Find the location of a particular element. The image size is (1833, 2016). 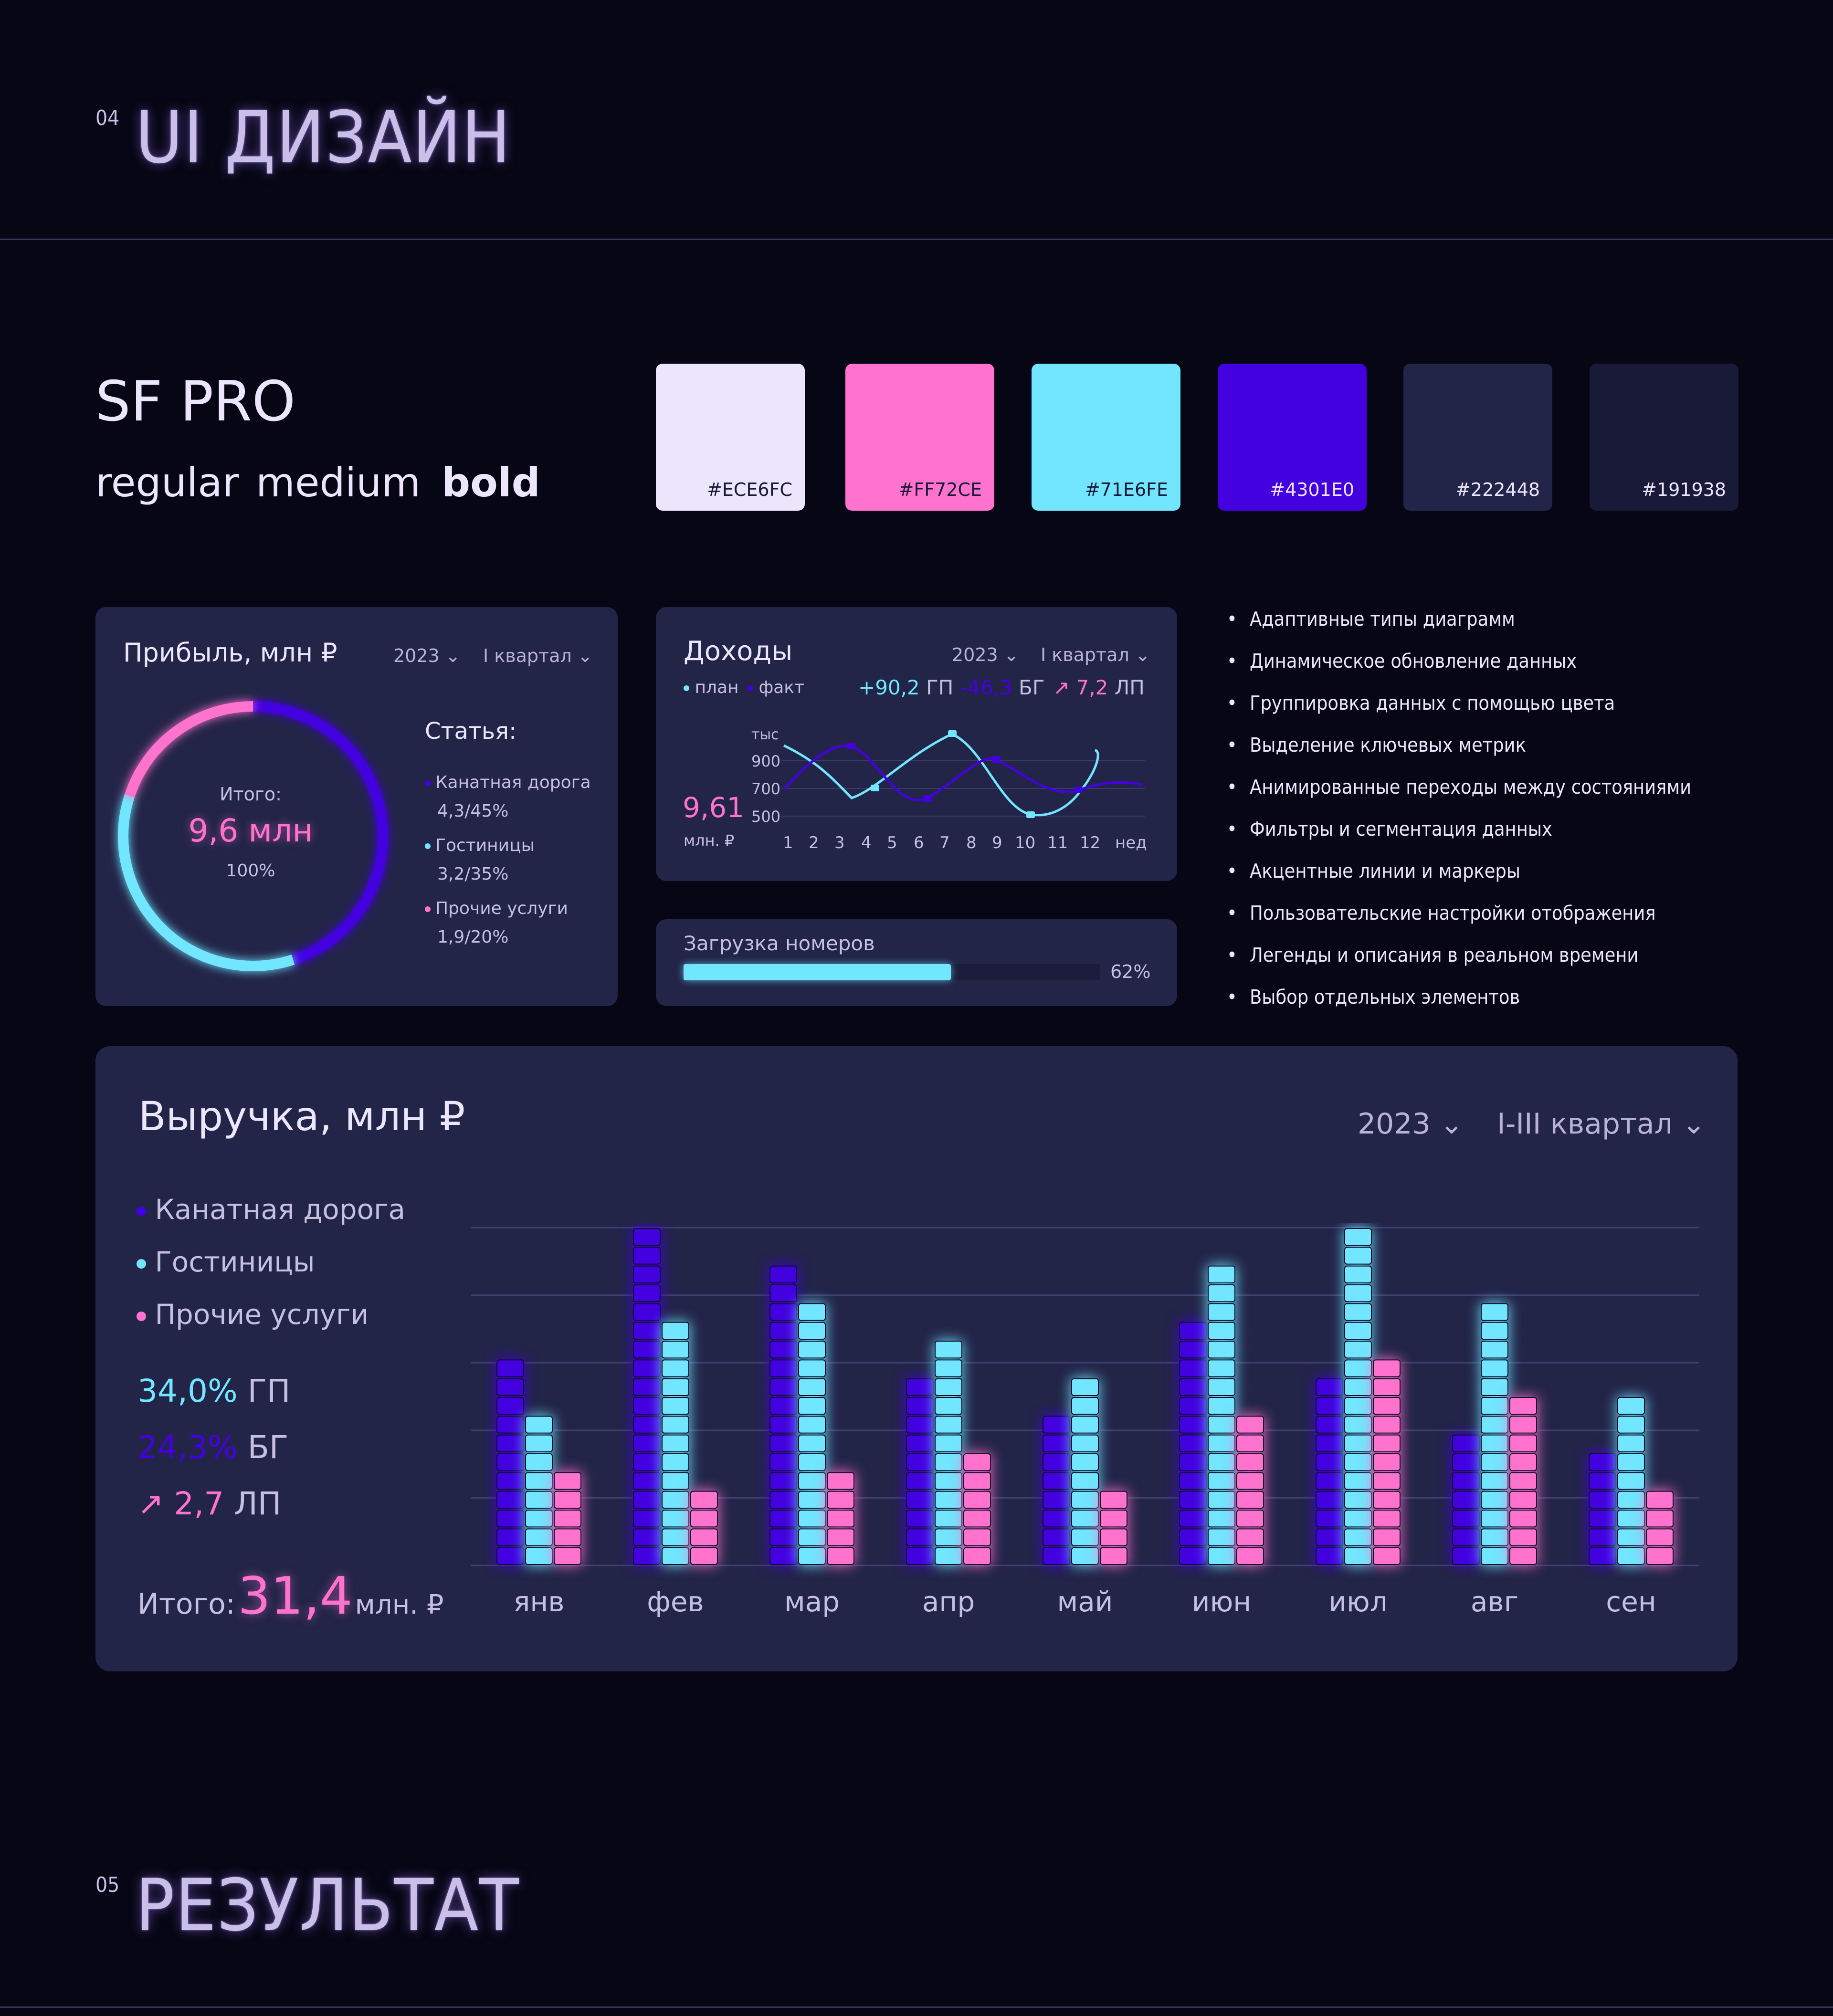

swatch-label: #191938 is located at coordinates (1684, 490).